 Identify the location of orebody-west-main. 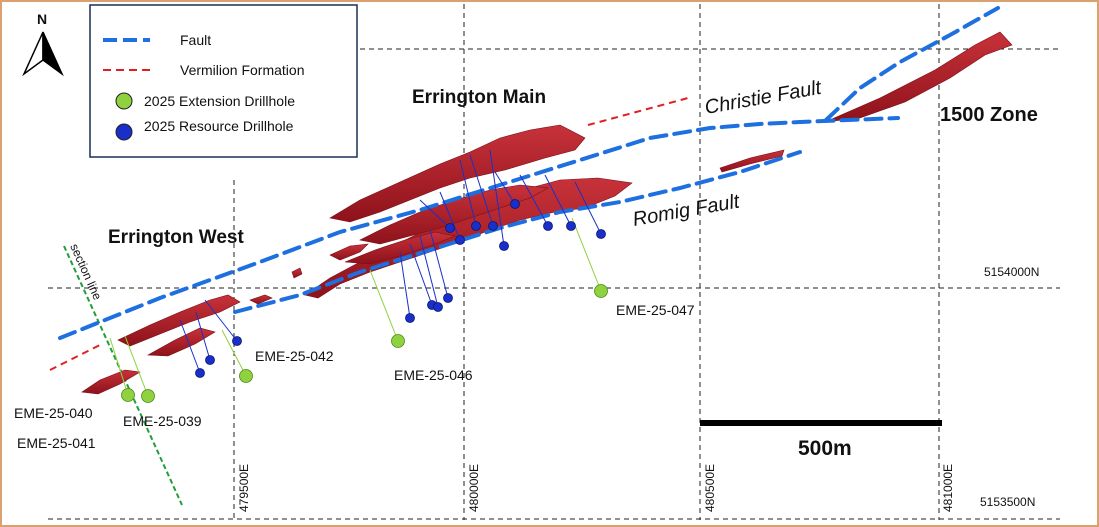
(179, 320).